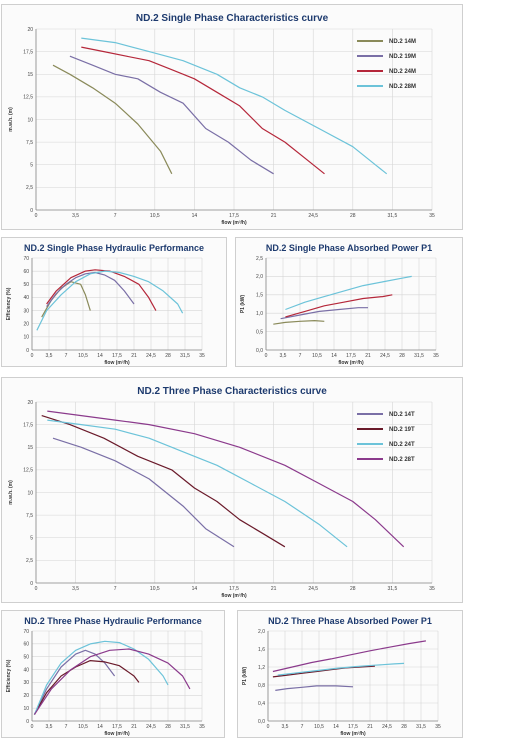 The width and height of the screenshot is (506, 740). I want to click on legend-label: ND.2 19M, so click(402, 57).